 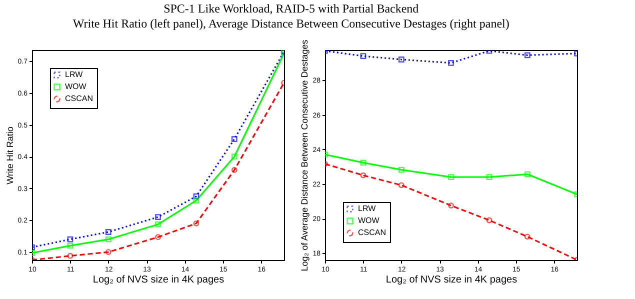 I want to click on line-series, so click(x=451, y=175).